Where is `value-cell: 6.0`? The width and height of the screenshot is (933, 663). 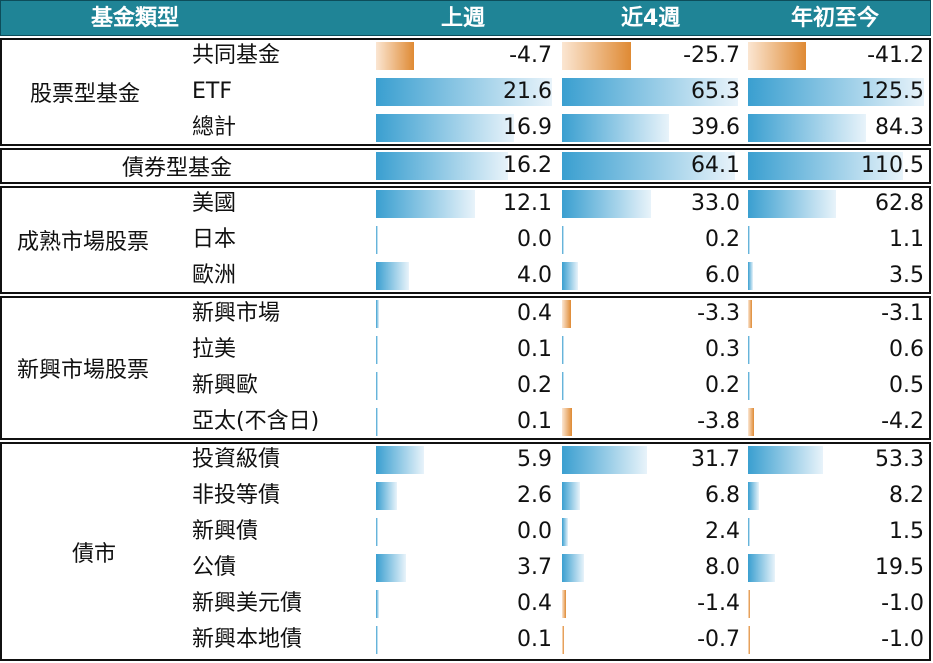
value-cell: 6.0 is located at coordinates (722, 275).